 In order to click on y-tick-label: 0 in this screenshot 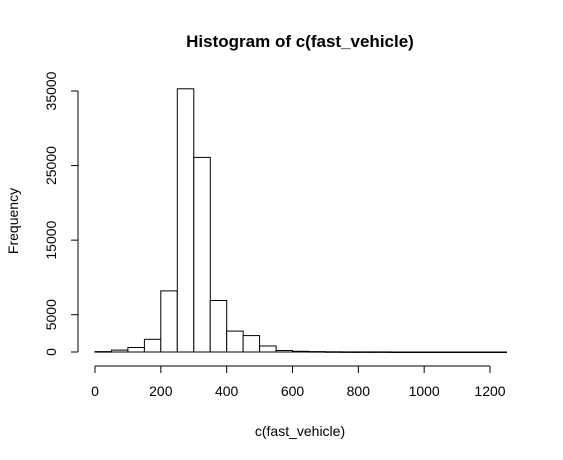, I will do `click(51, 352)`.